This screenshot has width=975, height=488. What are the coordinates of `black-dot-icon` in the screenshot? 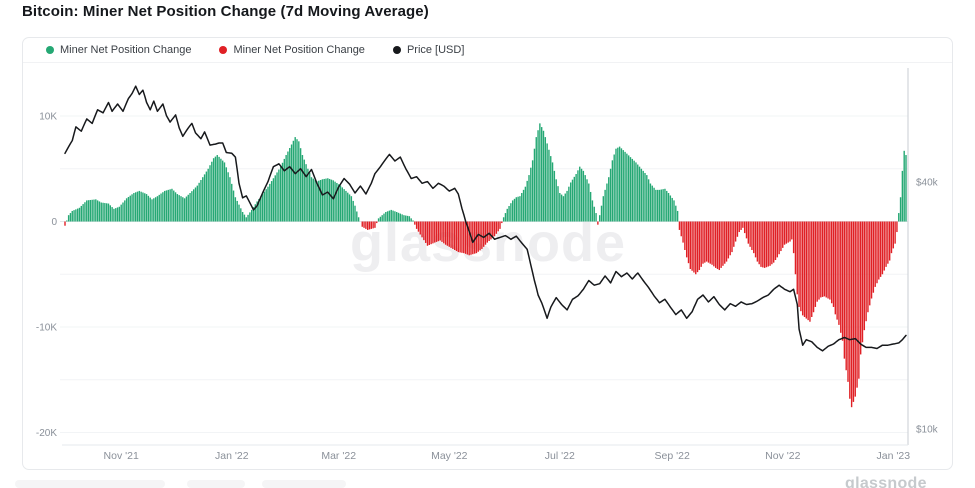 It's located at (396, 50).